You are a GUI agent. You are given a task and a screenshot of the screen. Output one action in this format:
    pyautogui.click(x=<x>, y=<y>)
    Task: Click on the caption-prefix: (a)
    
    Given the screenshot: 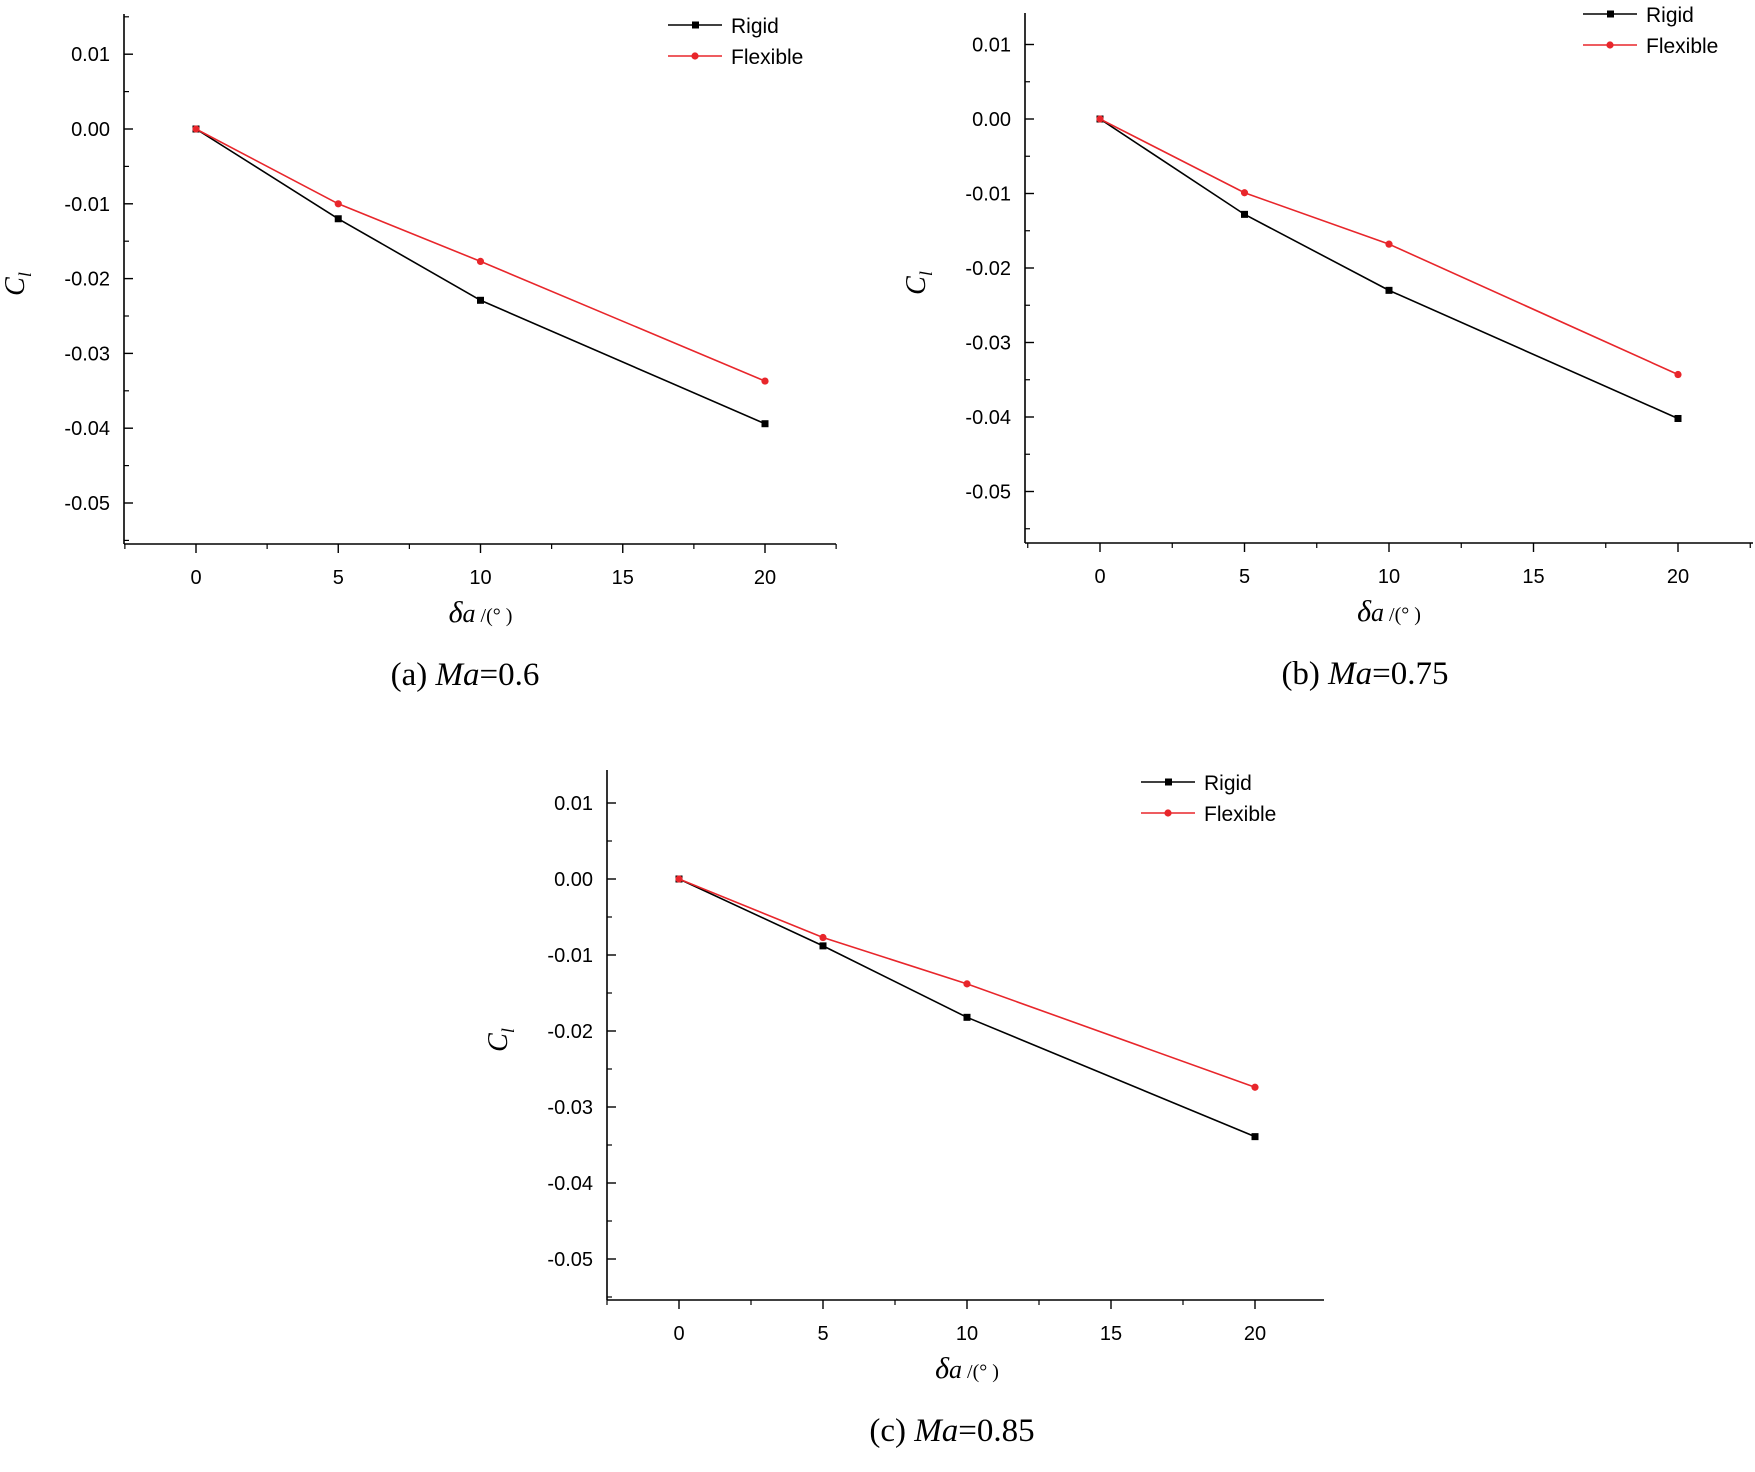 What is the action you would take?
    pyautogui.click(x=413, y=675)
    